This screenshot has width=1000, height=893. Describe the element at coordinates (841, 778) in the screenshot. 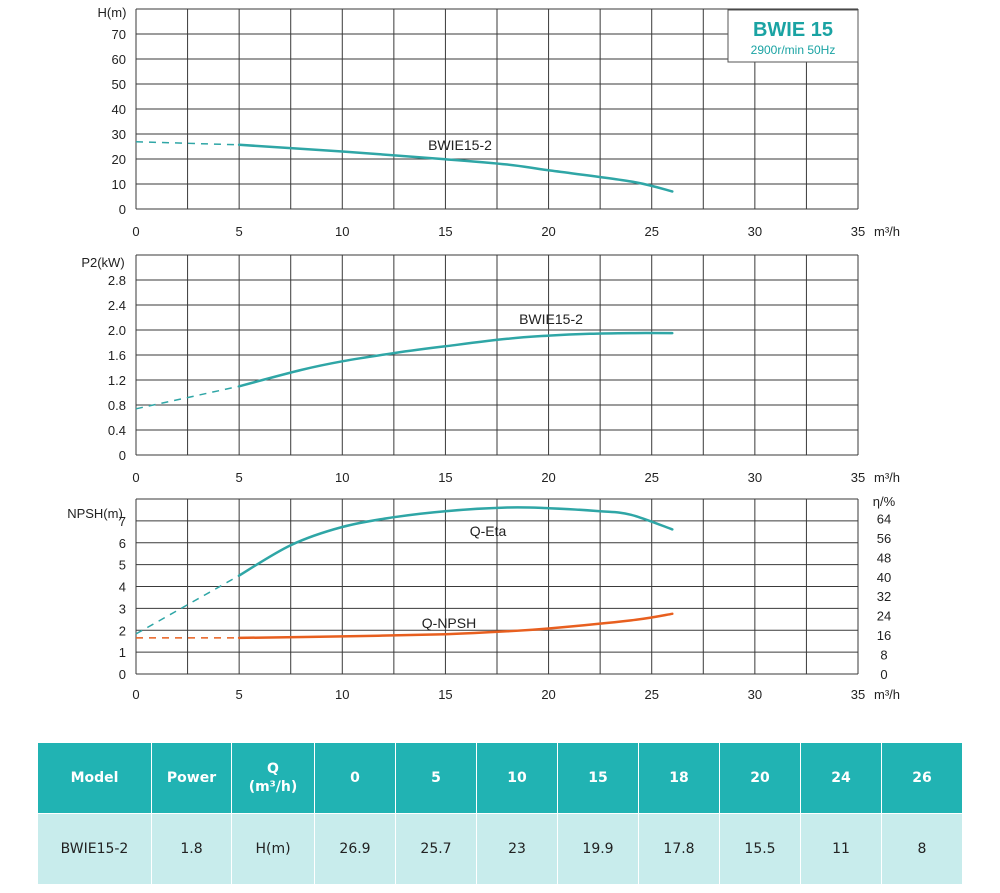

I see `table-header-cell: 24` at that location.